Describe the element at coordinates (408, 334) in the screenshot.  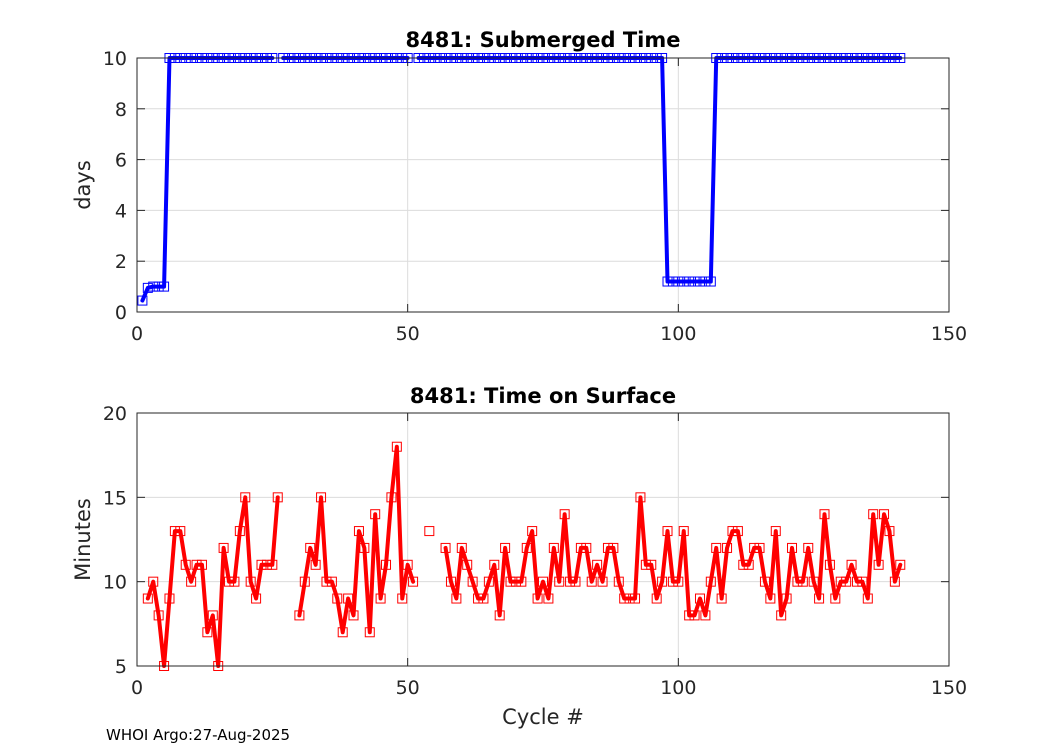
I see `submerged-time-x-tick-label: 50` at that location.